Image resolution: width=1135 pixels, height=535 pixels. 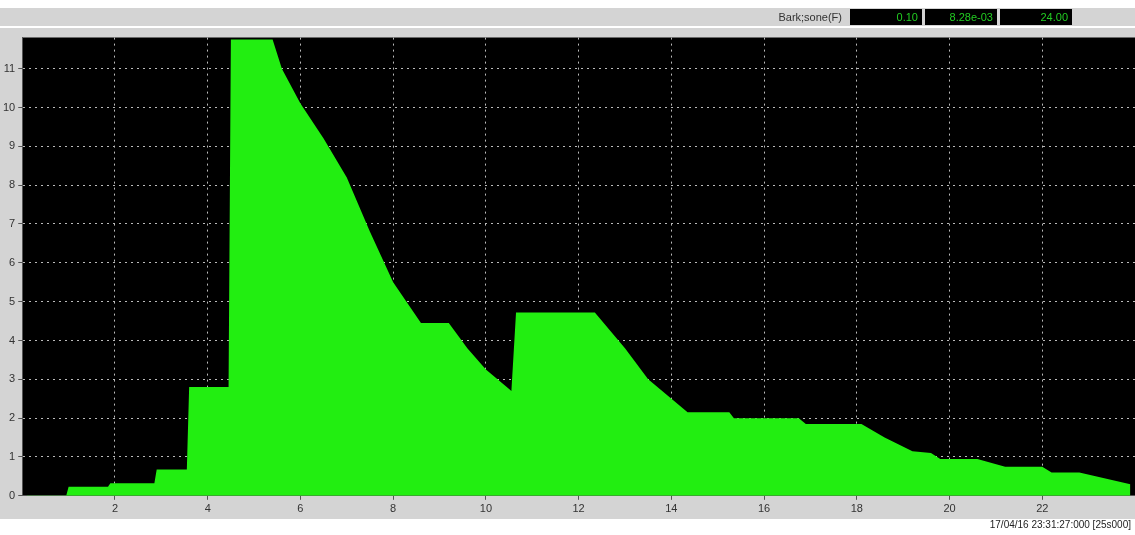 What do you see at coordinates (810, 17) in the screenshot?
I see `text: Bark;sone(F)` at bounding box center [810, 17].